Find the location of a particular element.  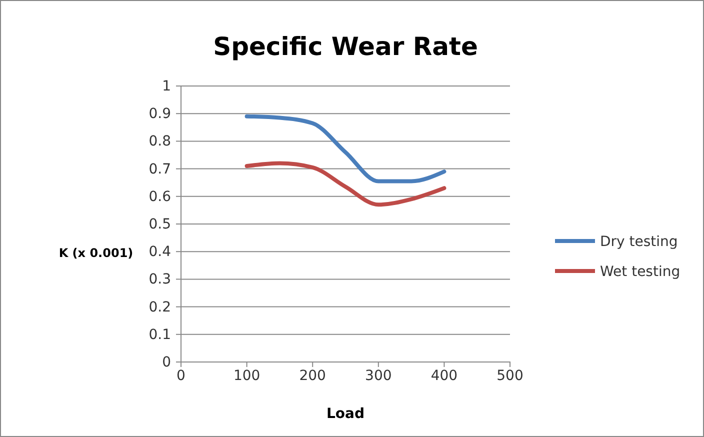

y-tick-label: 0.9 is located at coordinates (159, 114).